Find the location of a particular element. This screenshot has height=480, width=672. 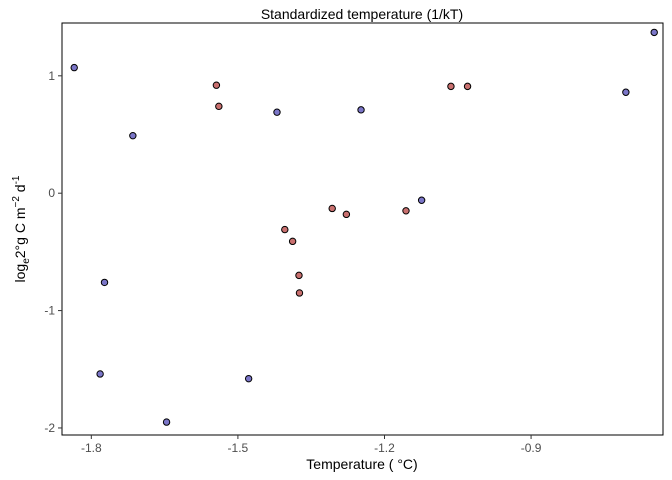

top-axis-title: Standardized temperature (1/kT) is located at coordinates (362, 14).